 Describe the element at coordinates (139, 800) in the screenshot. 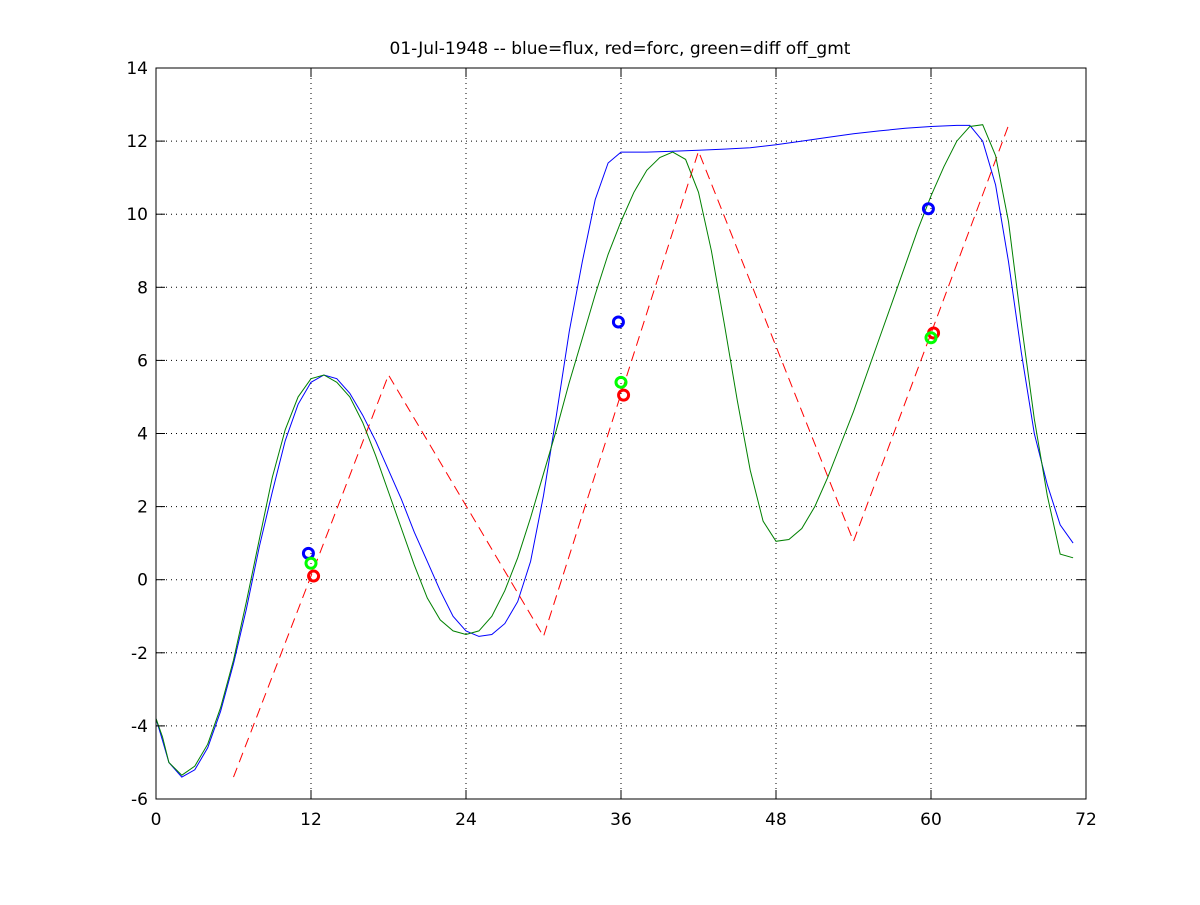

I see `y-tick-label: -6` at that location.